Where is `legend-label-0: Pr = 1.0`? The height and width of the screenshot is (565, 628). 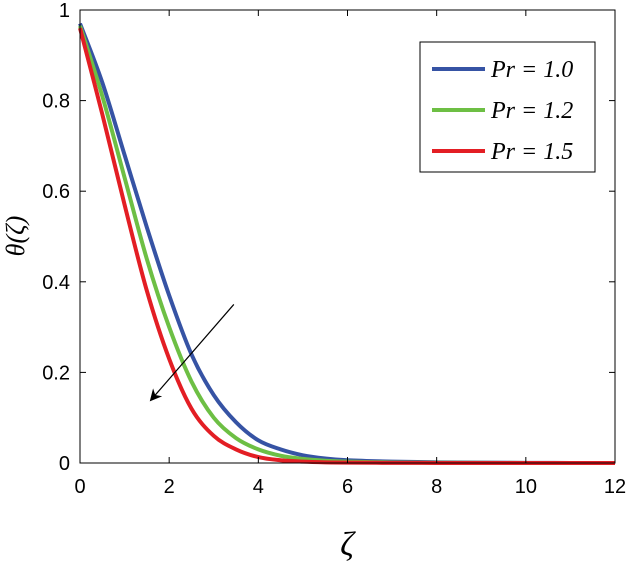 legend-label-0: Pr = 1.0 is located at coordinates (531, 70).